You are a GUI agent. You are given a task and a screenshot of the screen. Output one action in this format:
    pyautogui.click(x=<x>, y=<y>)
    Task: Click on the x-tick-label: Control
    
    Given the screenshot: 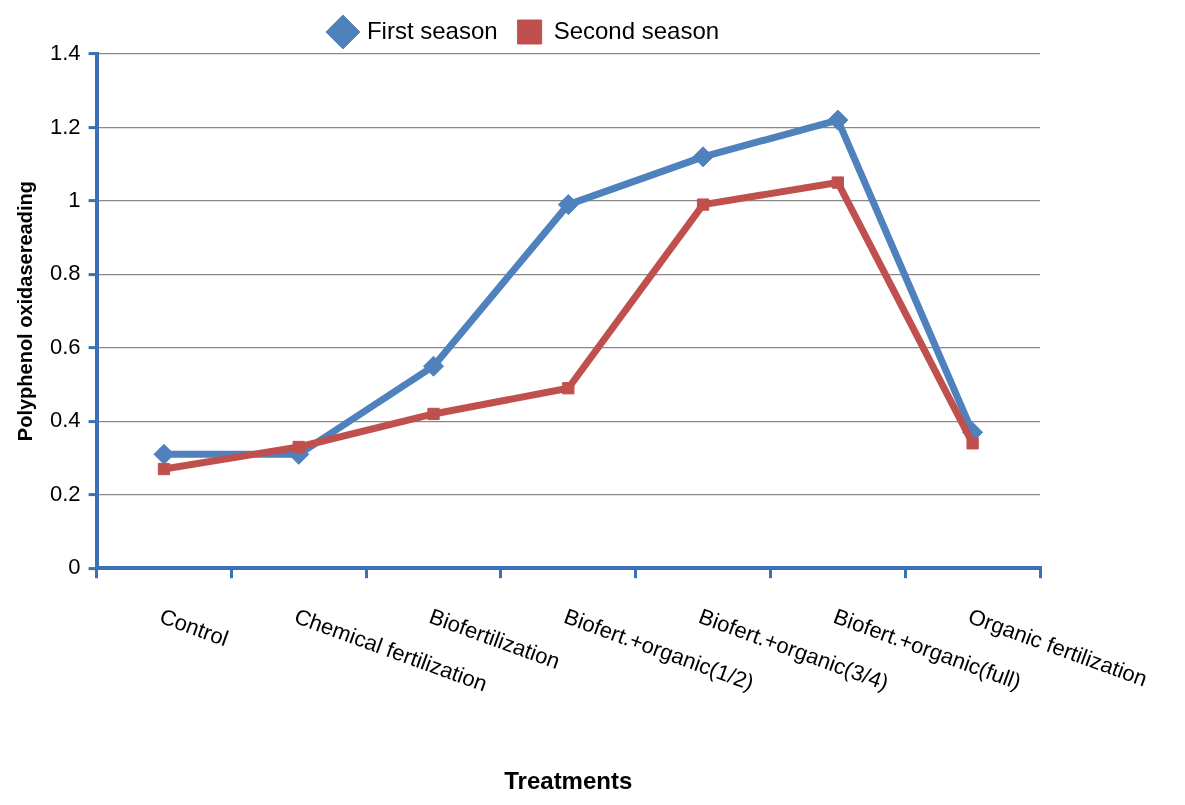 What is the action you would take?
    pyautogui.click(x=194, y=627)
    